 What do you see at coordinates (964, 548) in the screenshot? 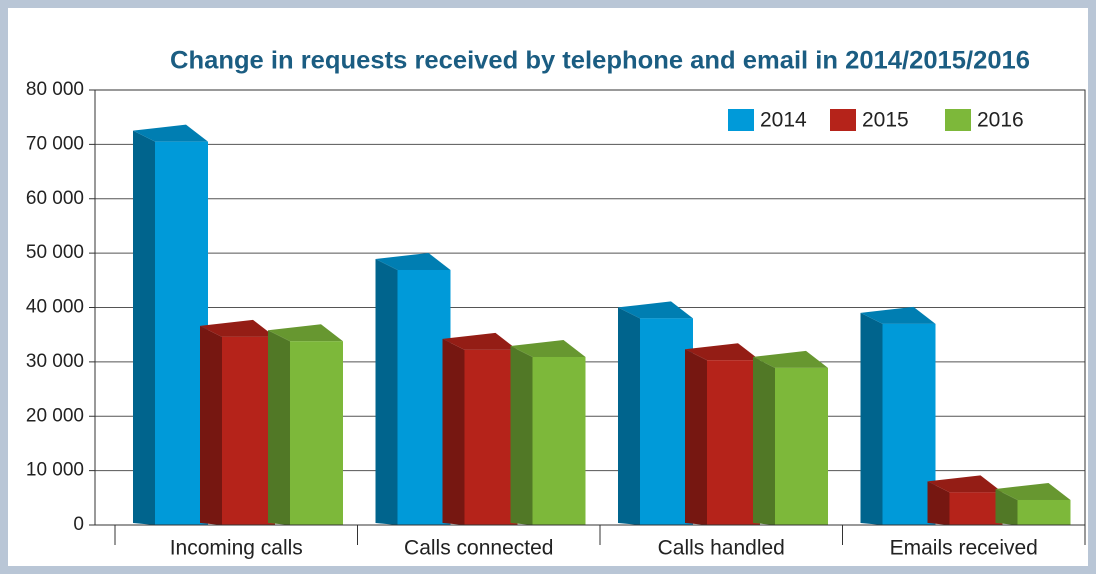
I see `x-tick-label: Emails received` at bounding box center [964, 548].